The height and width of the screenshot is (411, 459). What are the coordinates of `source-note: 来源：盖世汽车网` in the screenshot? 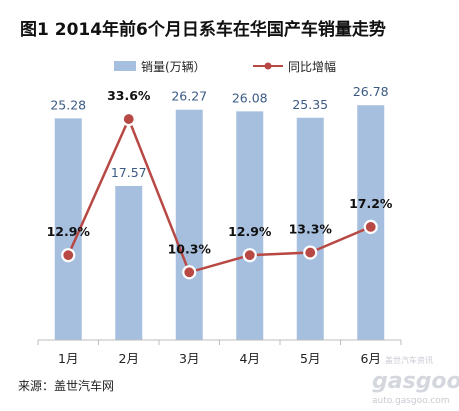 It's located at (66, 385).